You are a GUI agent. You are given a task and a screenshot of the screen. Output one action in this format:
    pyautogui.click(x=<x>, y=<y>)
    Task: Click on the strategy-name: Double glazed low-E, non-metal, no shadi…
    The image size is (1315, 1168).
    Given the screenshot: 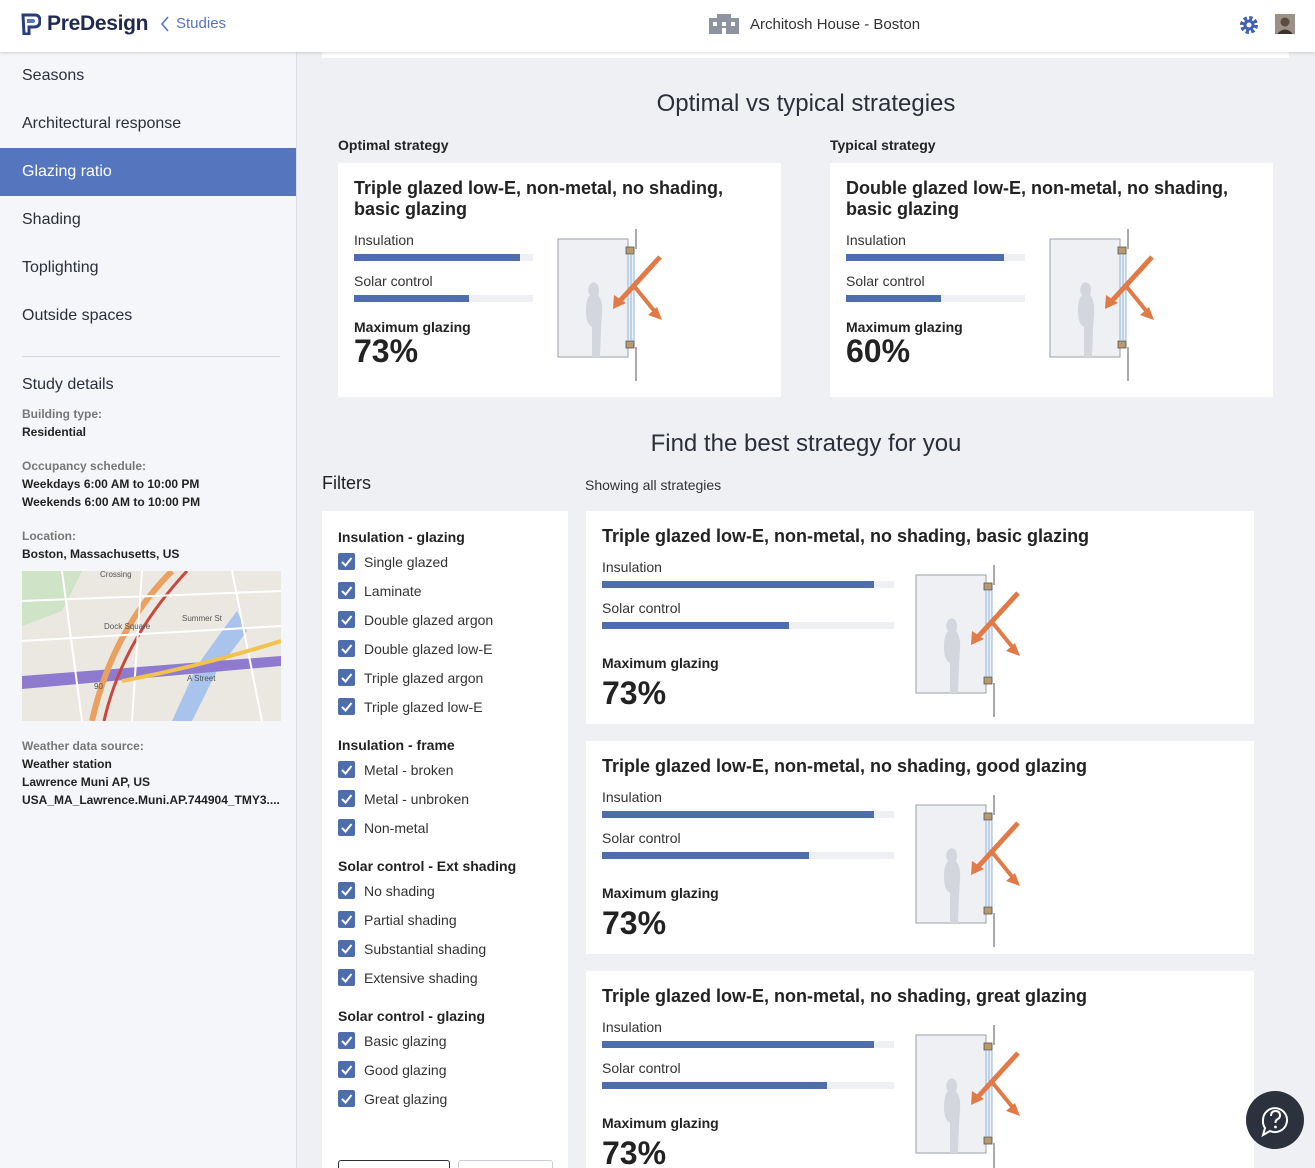 What is the action you would take?
    pyautogui.click(x=1037, y=198)
    